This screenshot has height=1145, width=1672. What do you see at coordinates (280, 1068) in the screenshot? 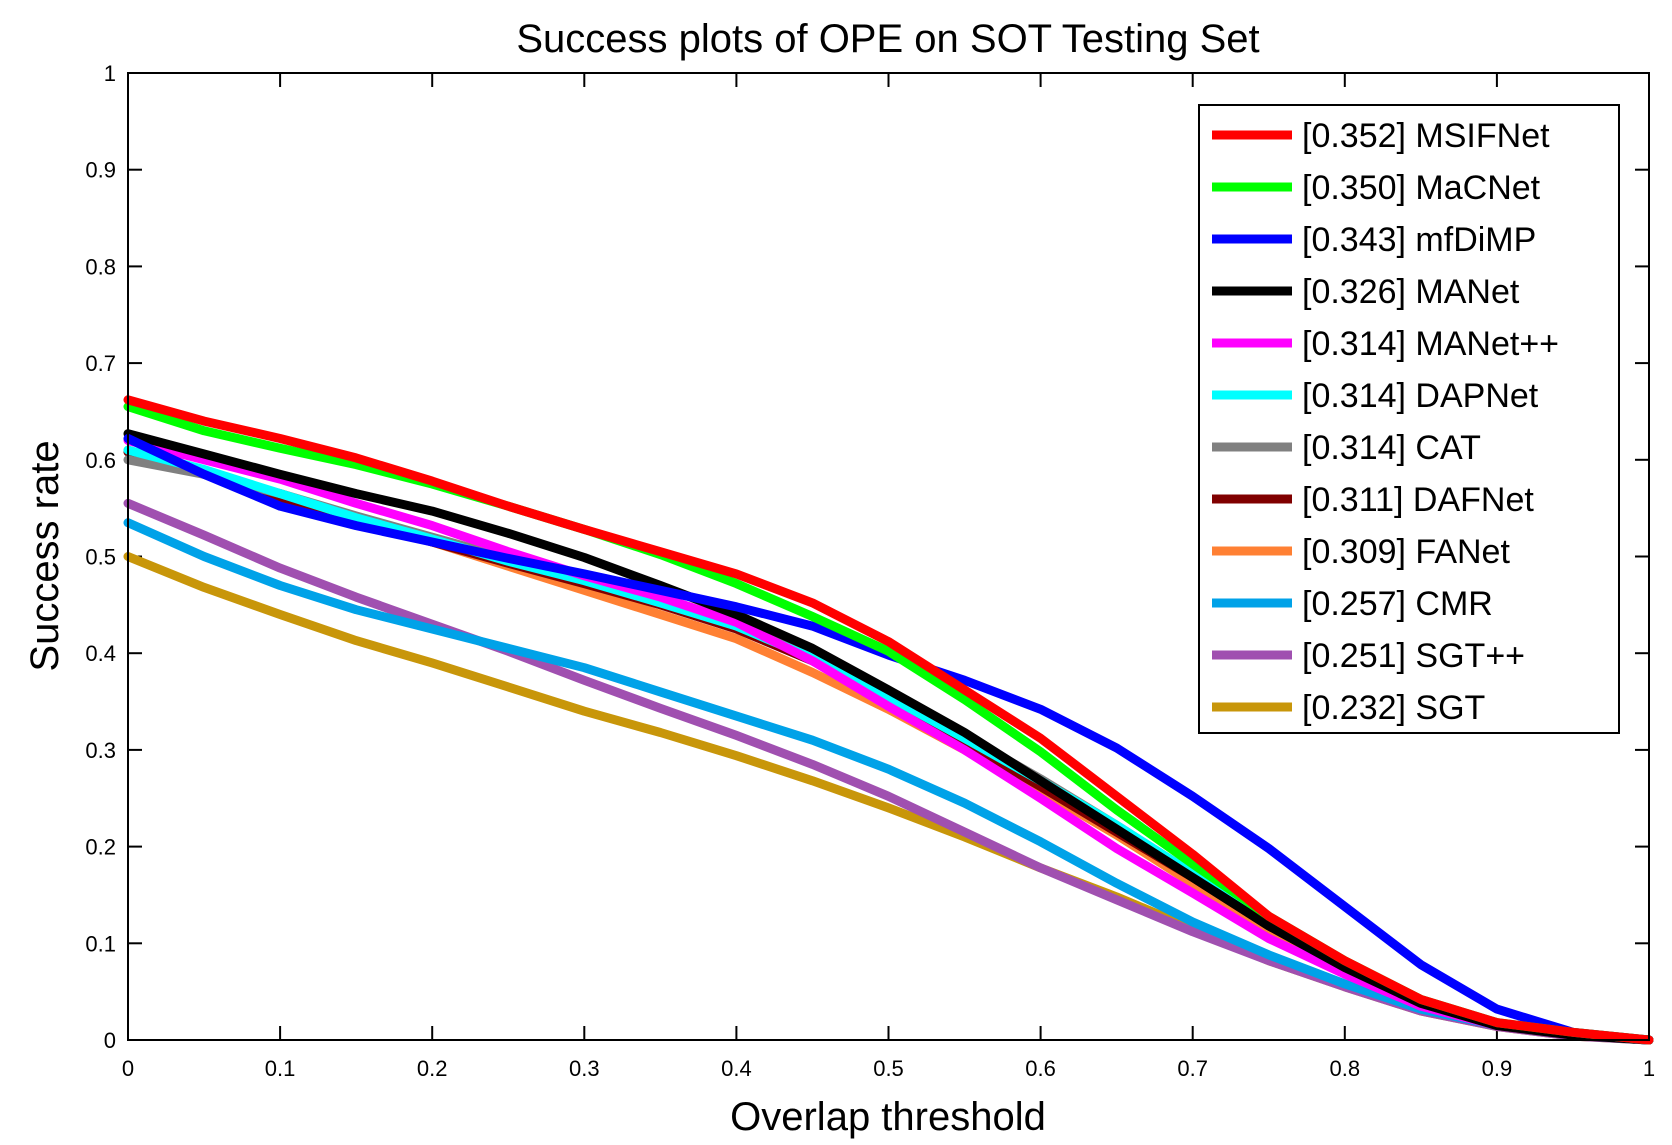
I see `x-tick-label: 0.1` at bounding box center [280, 1068].